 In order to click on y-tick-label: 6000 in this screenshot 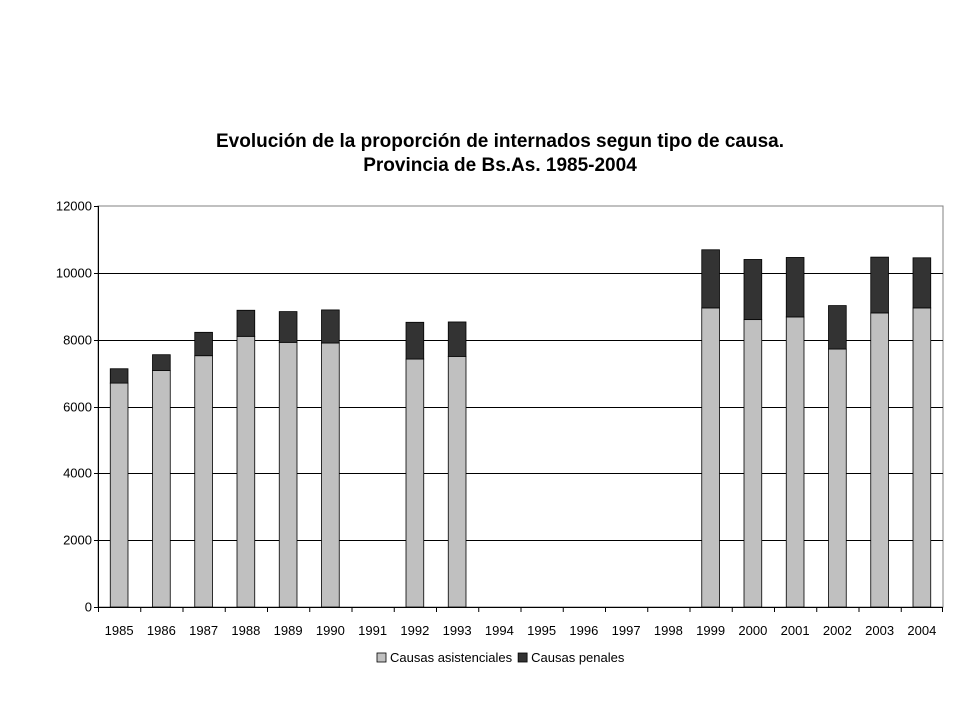, I will do `click(77, 407)`.